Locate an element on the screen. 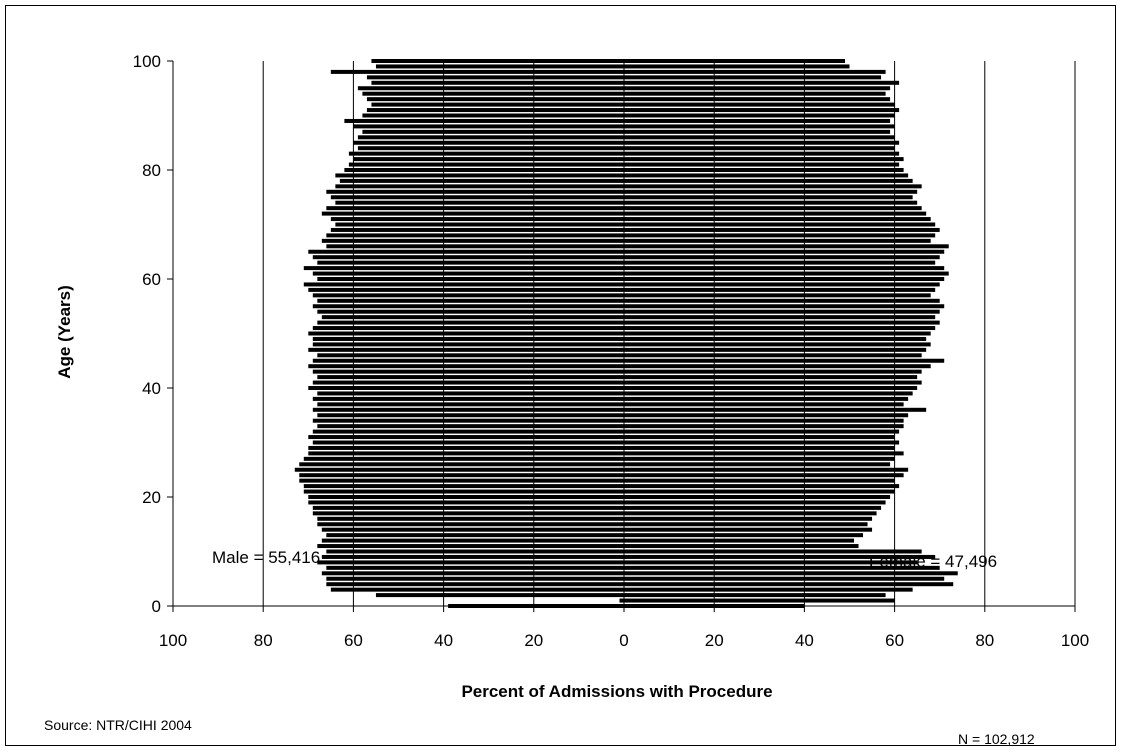  y-tick-label: 60 is located at coordinates (151, 279).